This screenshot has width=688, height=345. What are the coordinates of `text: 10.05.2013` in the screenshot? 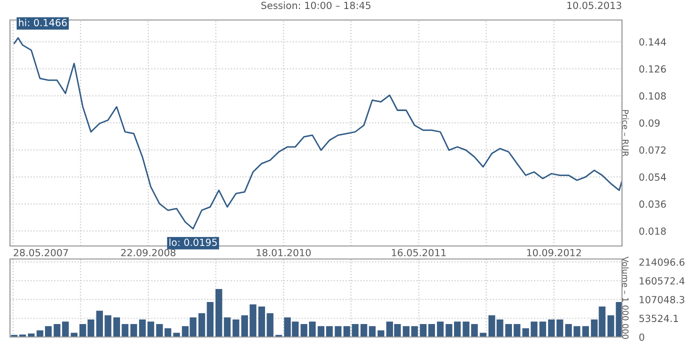 It's located at (594, 6).